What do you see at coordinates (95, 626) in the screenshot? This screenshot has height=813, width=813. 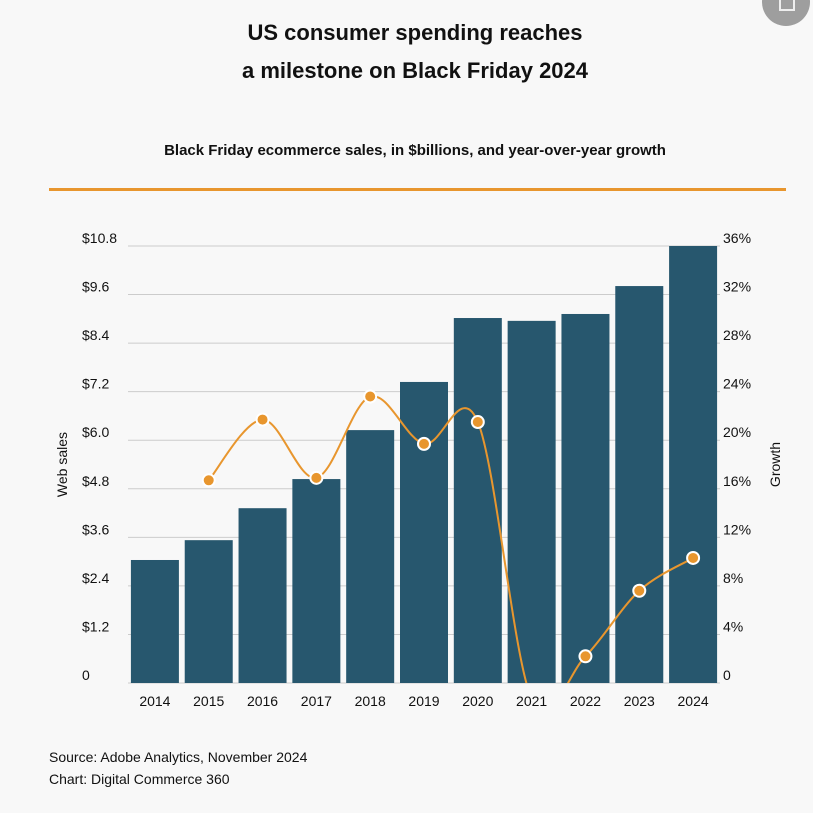 I see `y-tick-label: $1.2` at bounding box center [95, 626].